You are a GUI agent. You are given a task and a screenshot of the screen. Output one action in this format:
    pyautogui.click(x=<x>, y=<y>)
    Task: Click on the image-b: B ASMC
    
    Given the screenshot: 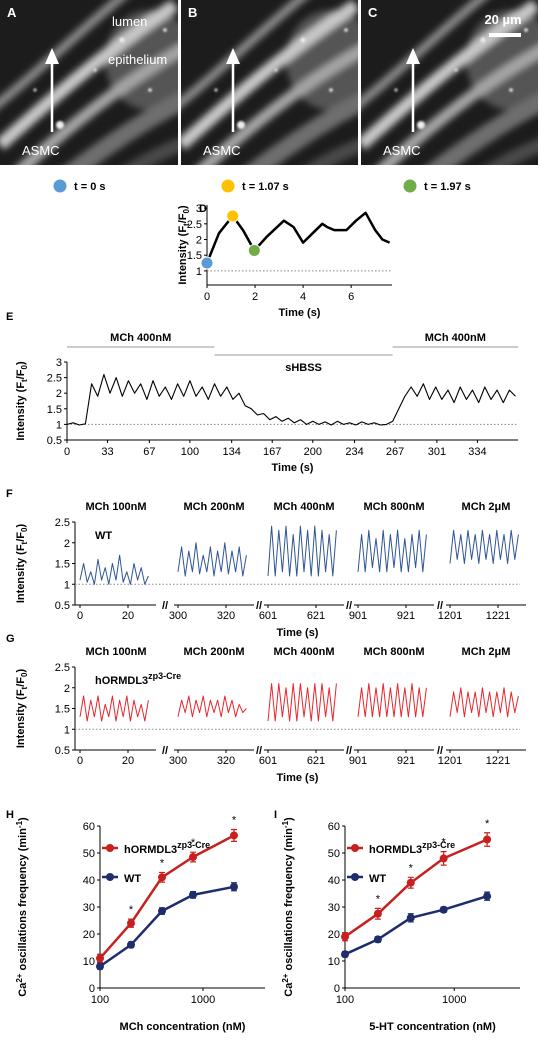 What is the action you would take?
    pyautogui.click(x=273, y=95)
    